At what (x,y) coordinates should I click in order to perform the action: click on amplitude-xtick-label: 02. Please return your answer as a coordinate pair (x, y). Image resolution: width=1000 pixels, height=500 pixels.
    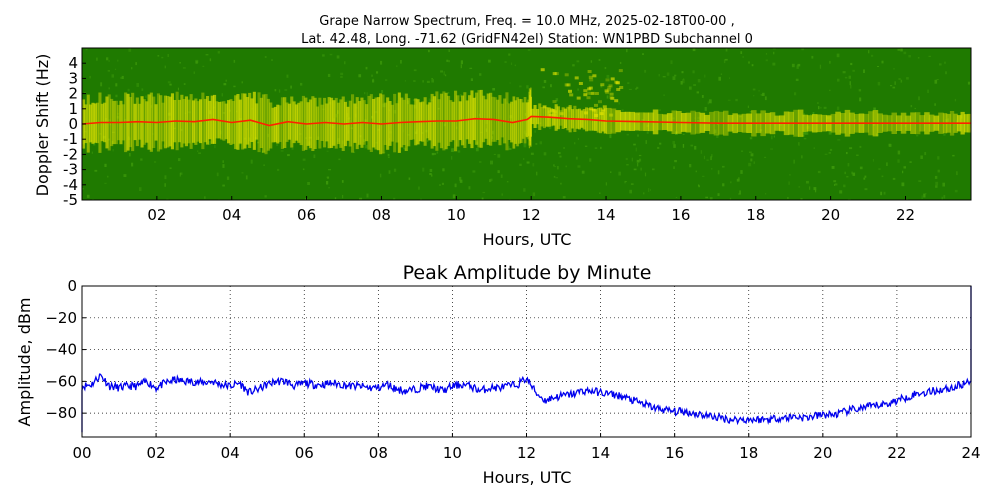
    Looking at the image, I should click on (156, 453).